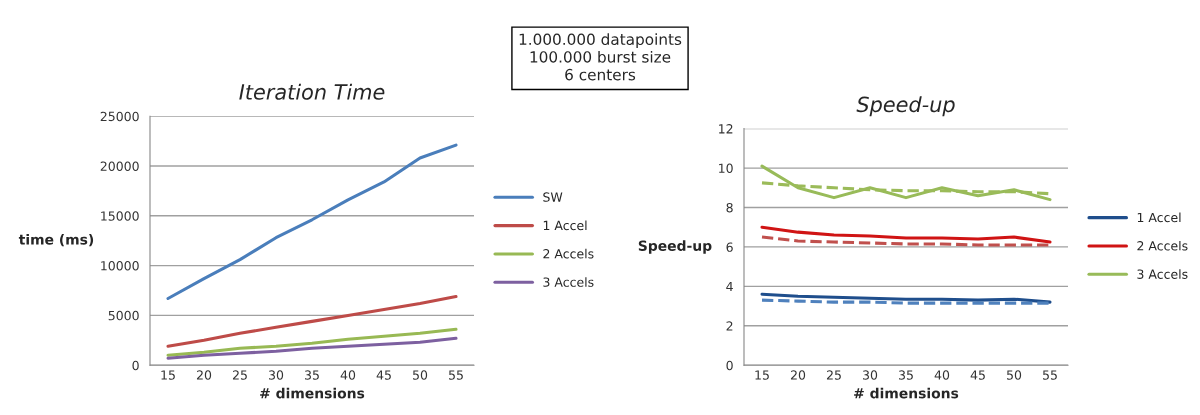  I want to click on legend-label: SW, so click(553, 197).